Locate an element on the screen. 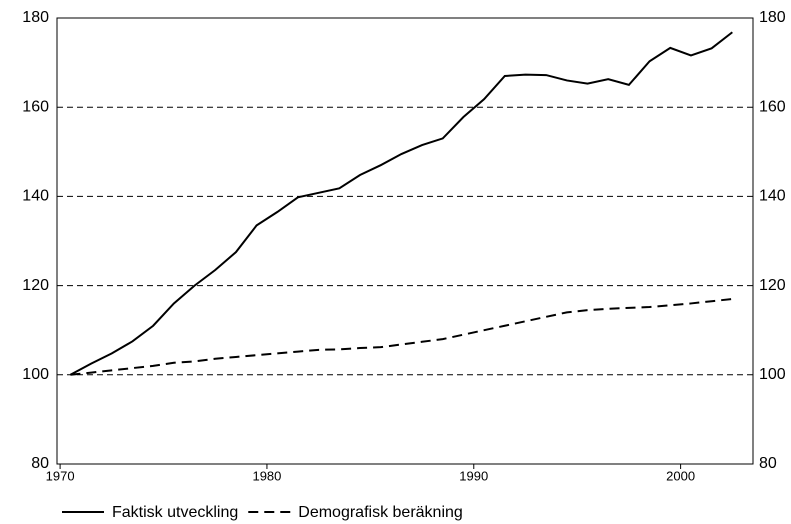 Image resolution: width=791 pixels, height=524 pixels. legend-label: Demografisk beräkning is located at coordinates (380, 512).